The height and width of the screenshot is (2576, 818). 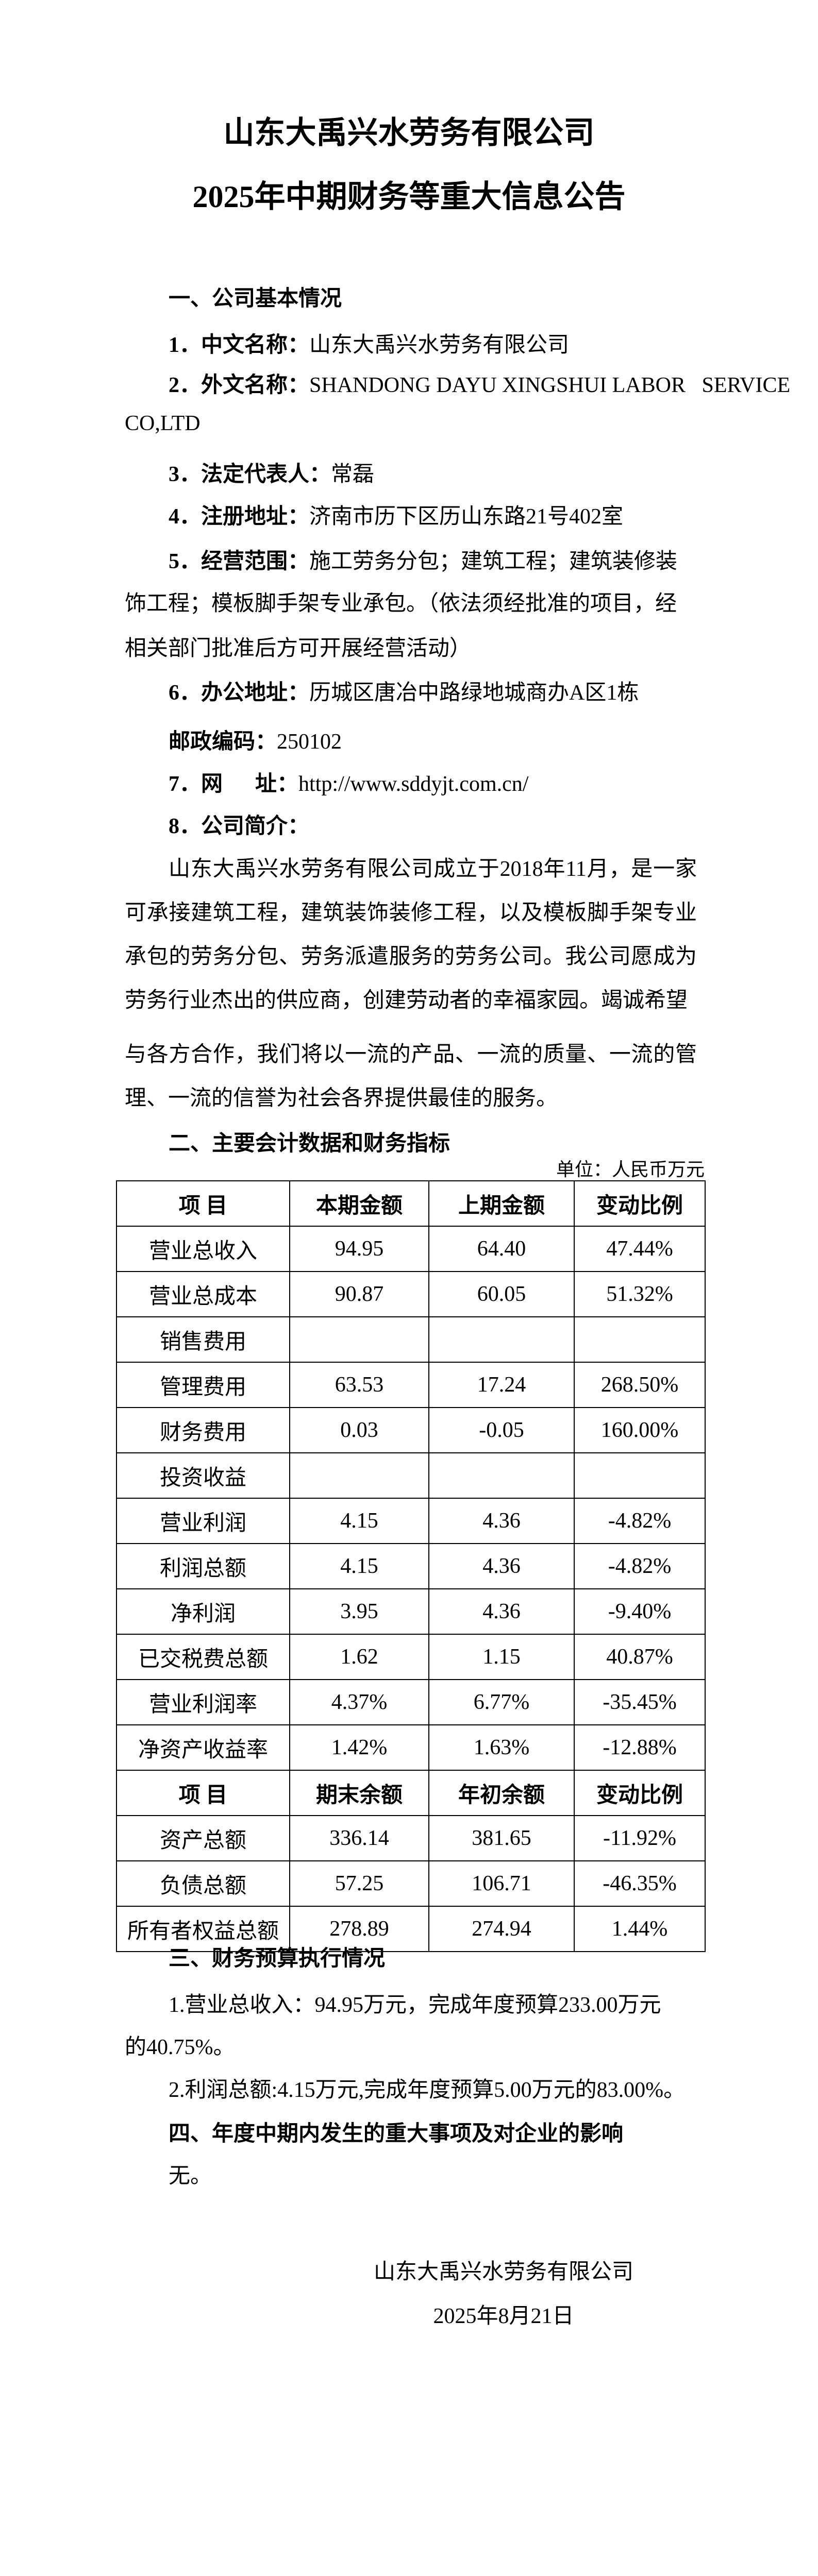 I want to click on table-row: 利润总额 4.15 4.36 -4.82%, so click(x=411, y=1566).